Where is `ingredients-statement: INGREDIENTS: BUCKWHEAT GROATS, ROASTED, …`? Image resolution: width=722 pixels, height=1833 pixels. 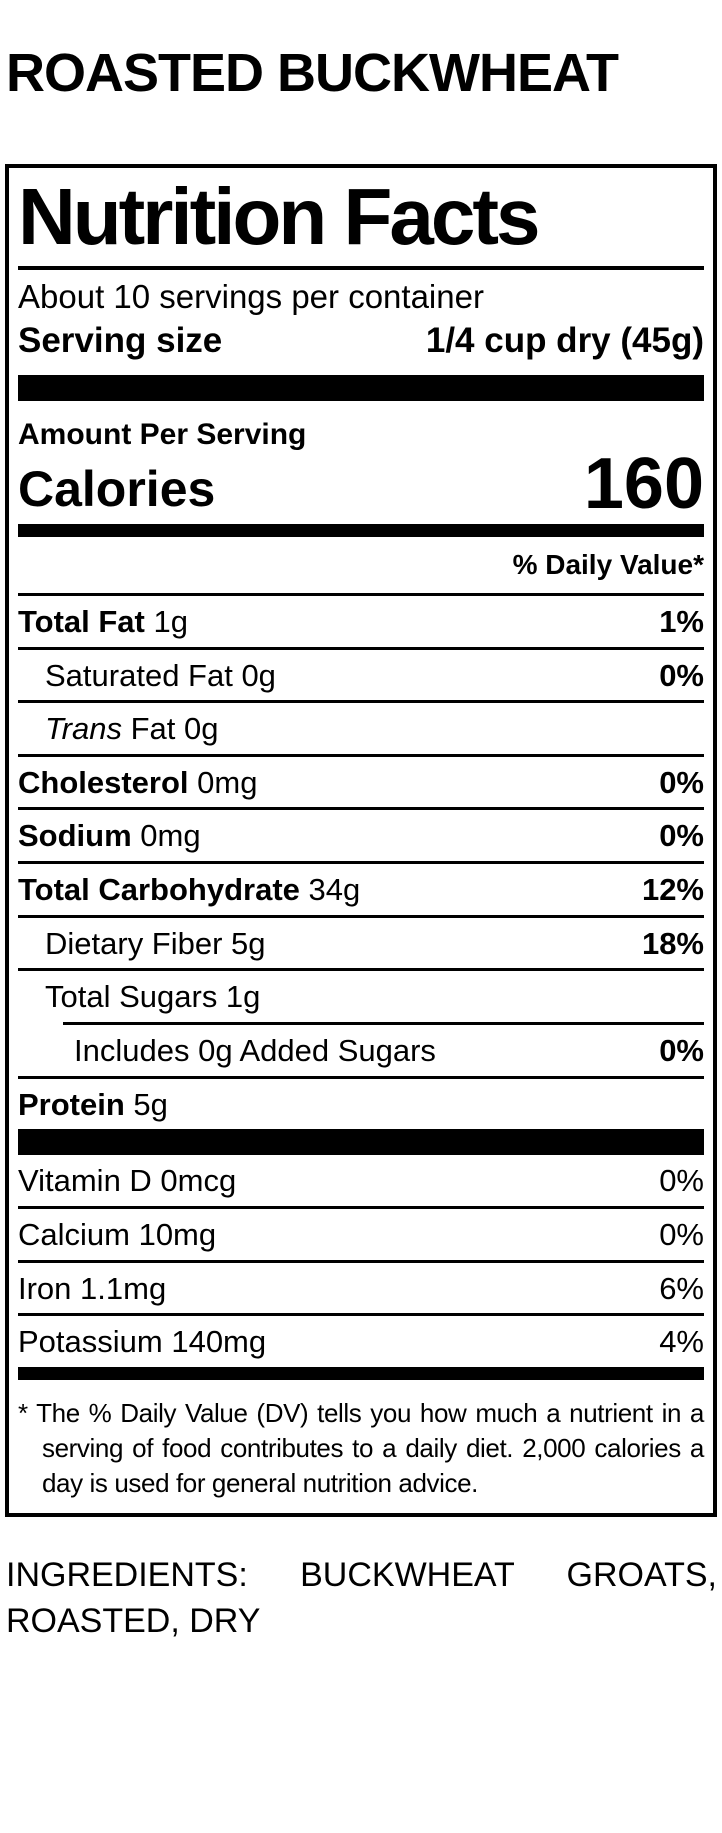
ingredients-statement: INGREDIENTS: BUCKWHEAT GROATS, ROASTED, … is located at coordinates (361, 1598).